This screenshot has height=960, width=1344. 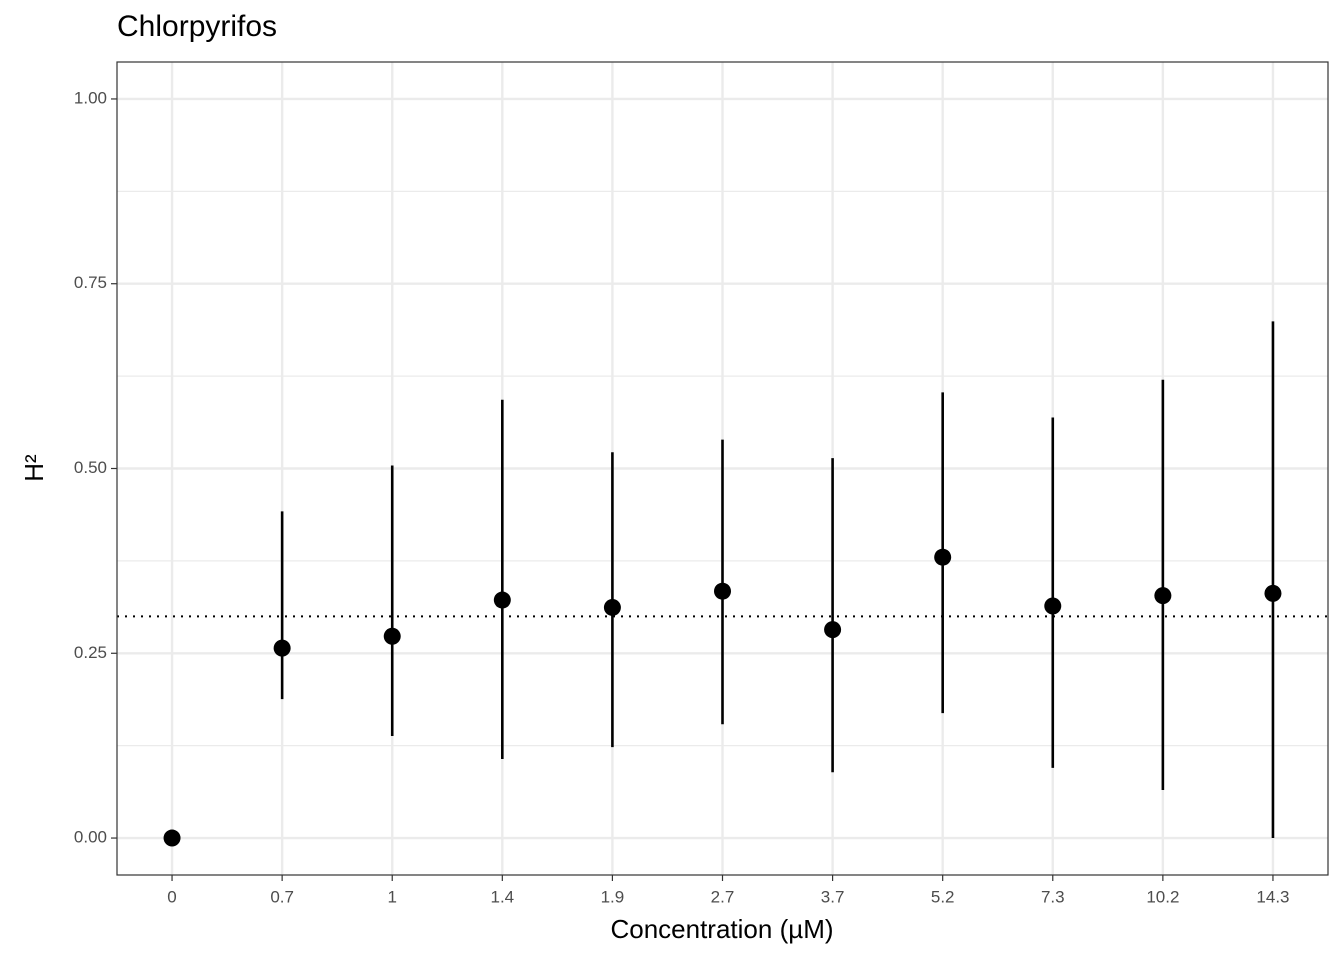 I want to click on y-tick-label: 0.25, so click(x=90, y=652).